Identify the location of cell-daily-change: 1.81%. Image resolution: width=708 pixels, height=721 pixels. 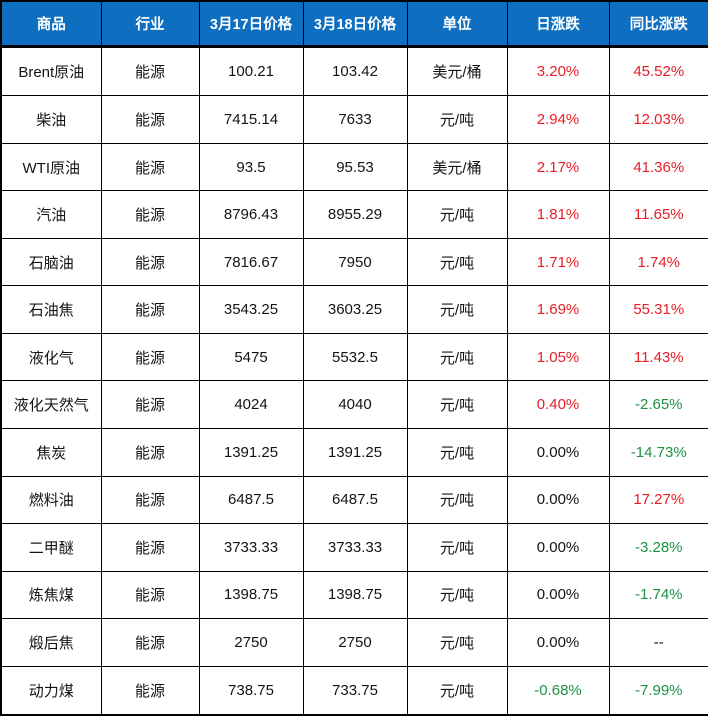
(558, 214).